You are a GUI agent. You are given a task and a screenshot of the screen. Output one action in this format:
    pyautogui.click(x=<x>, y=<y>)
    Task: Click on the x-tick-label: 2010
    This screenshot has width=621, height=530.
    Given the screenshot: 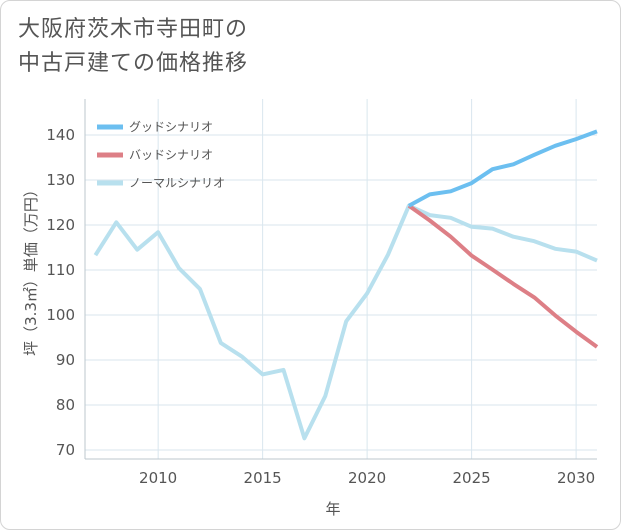 What is the action you would take?
    pyautogui.click(x=158, y=478)
    